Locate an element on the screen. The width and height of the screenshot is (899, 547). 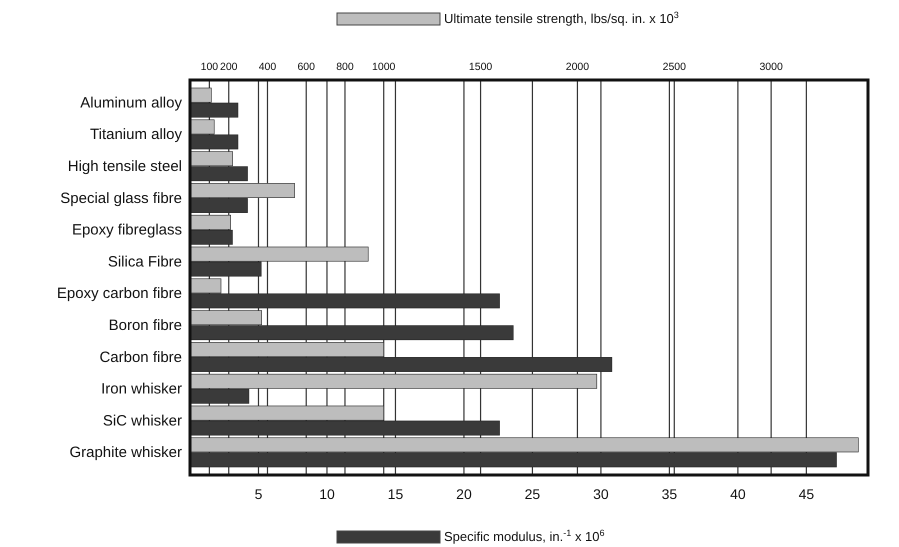
y-tick-label: SiC whisker is located at coordinates (142, 421).